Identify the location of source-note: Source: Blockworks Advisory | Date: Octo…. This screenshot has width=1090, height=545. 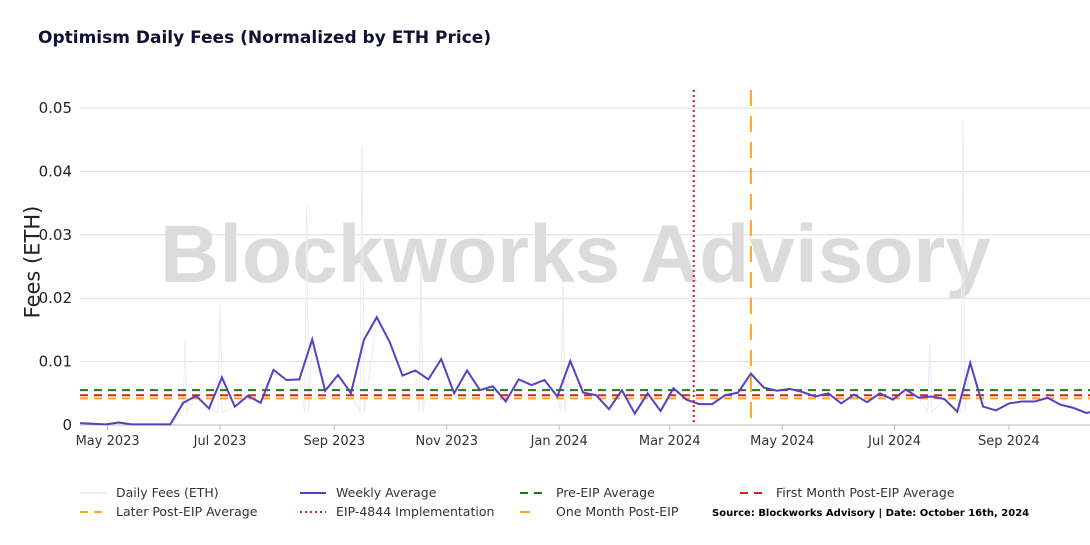
(871, 513).